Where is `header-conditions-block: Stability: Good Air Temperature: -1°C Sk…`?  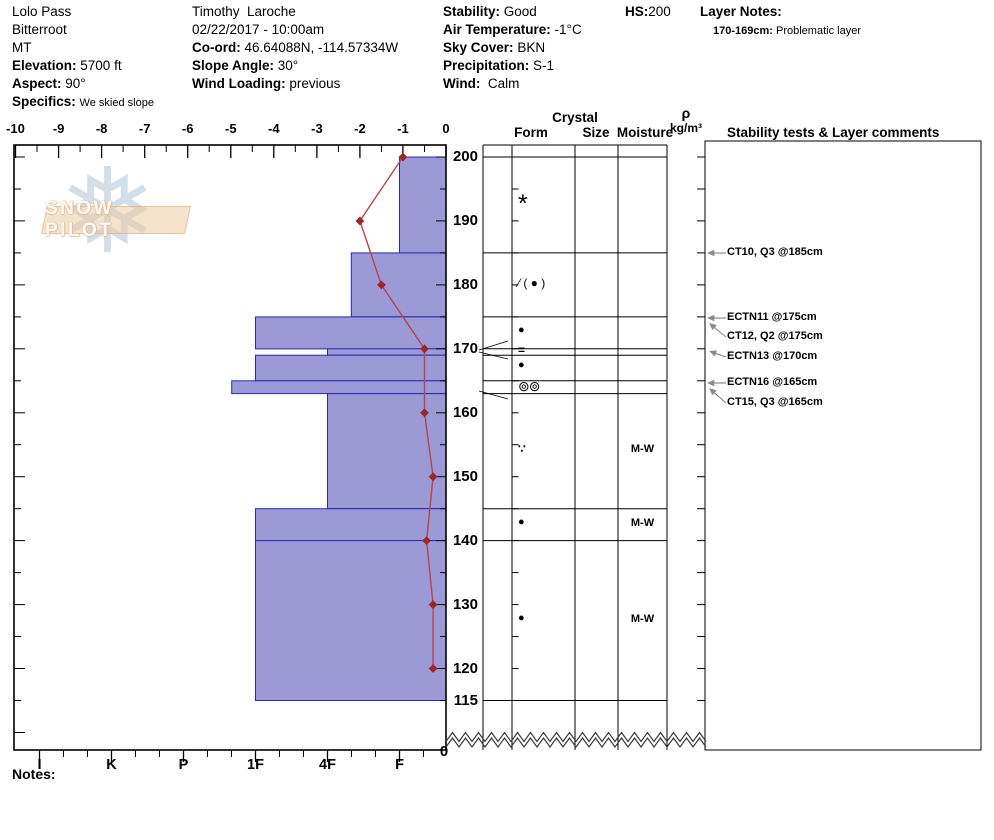
header-conditions-block: Stability: Good Air Temperature: -1°C Sk… is located at coordinates (512, 48).